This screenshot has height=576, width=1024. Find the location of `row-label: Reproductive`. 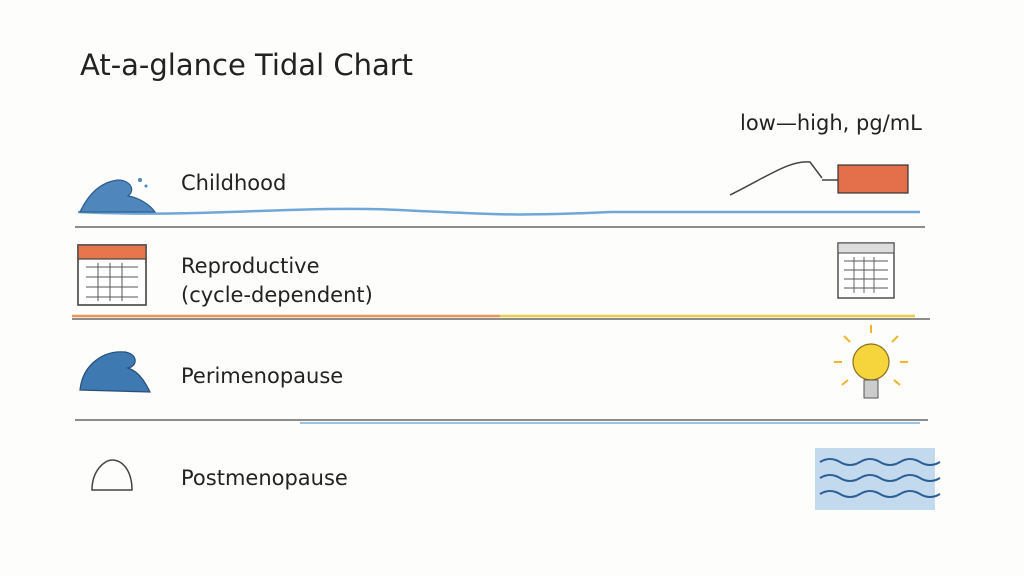

row-label: Reproductive is located at coordinates (250, 266).